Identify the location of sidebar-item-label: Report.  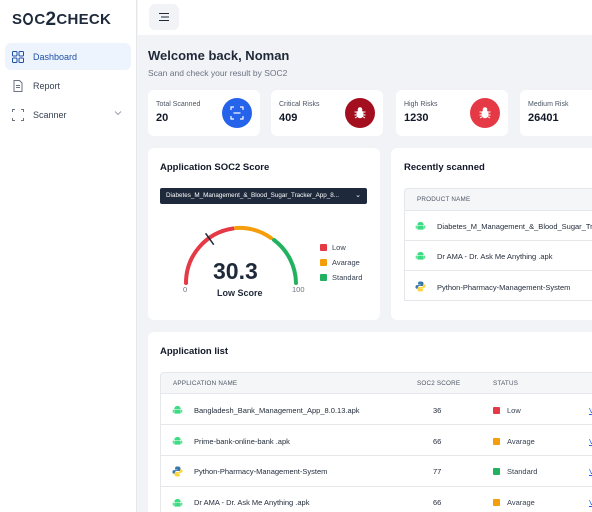
(47, 85).